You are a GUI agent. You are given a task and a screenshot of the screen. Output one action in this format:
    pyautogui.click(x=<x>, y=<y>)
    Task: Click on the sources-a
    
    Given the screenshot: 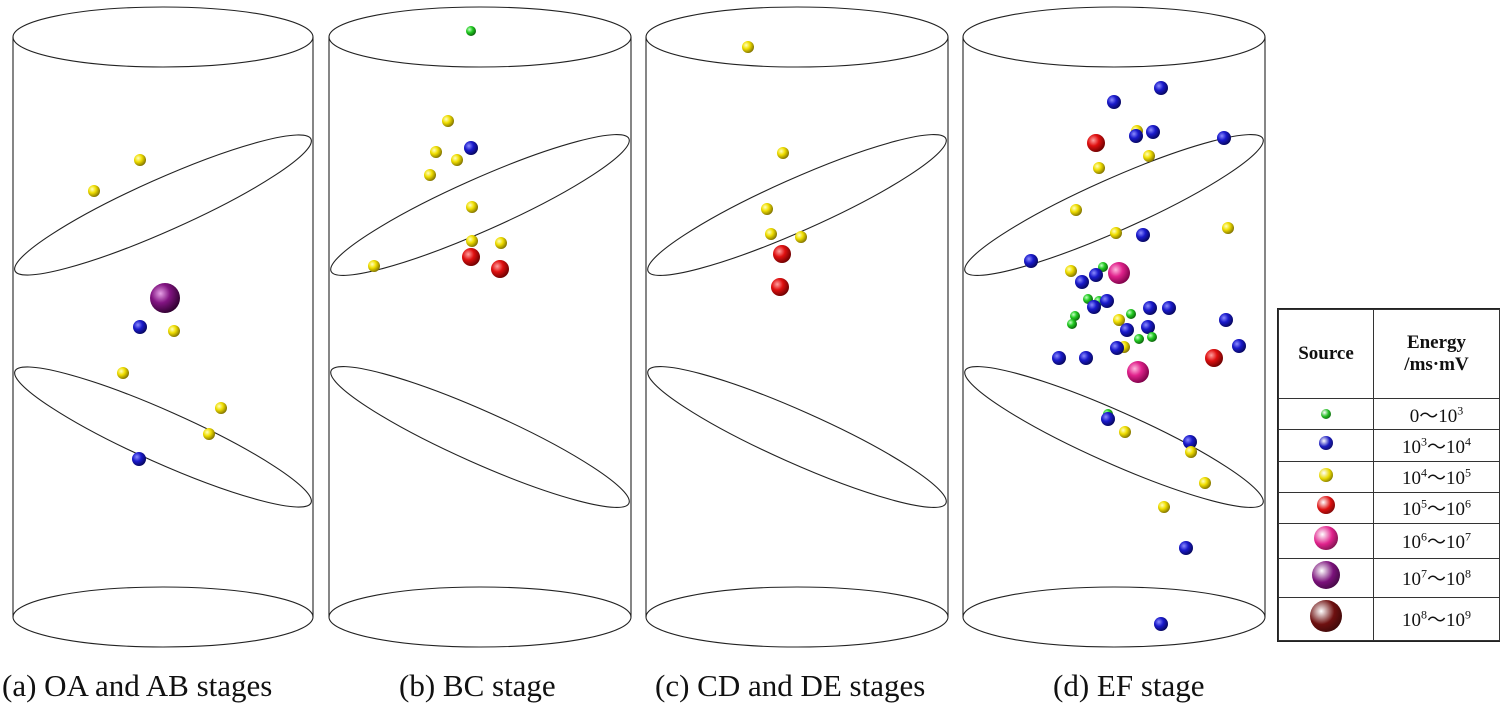 What is the action you would take?
    pyautogui.click(x=157, y=310)
    